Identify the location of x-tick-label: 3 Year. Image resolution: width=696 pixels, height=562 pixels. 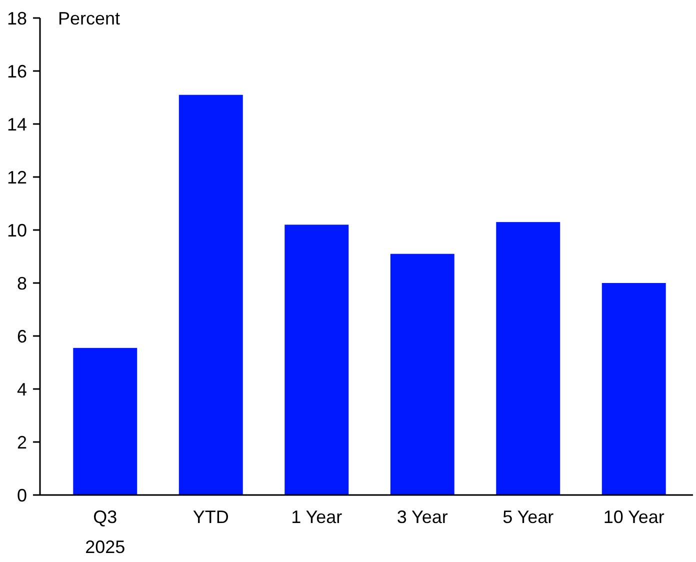
(422, 517).